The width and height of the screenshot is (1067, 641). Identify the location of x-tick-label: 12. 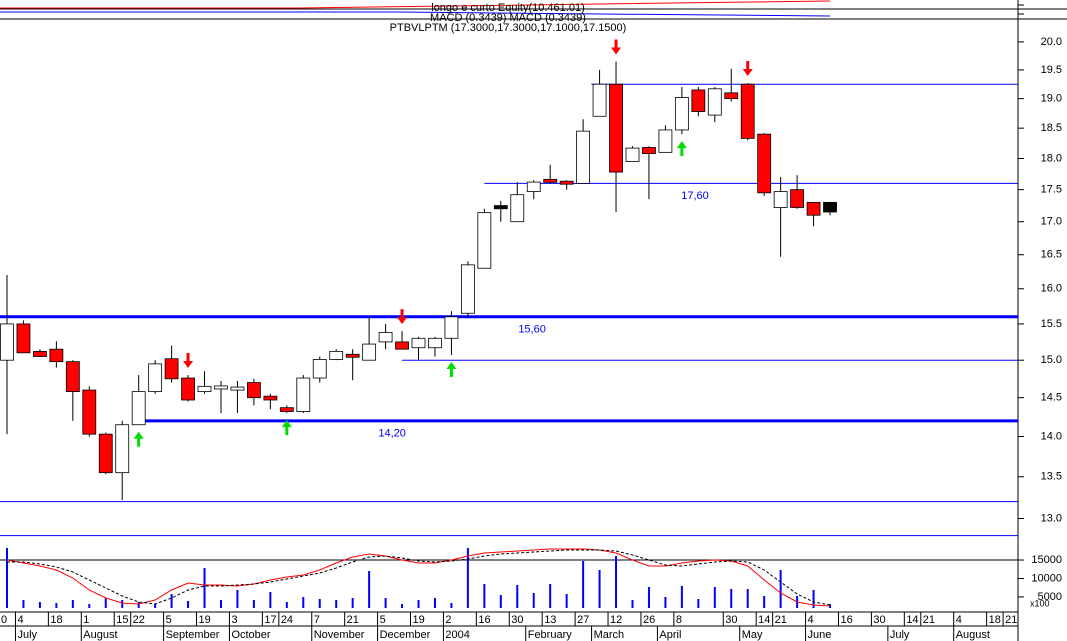
(616, 620).